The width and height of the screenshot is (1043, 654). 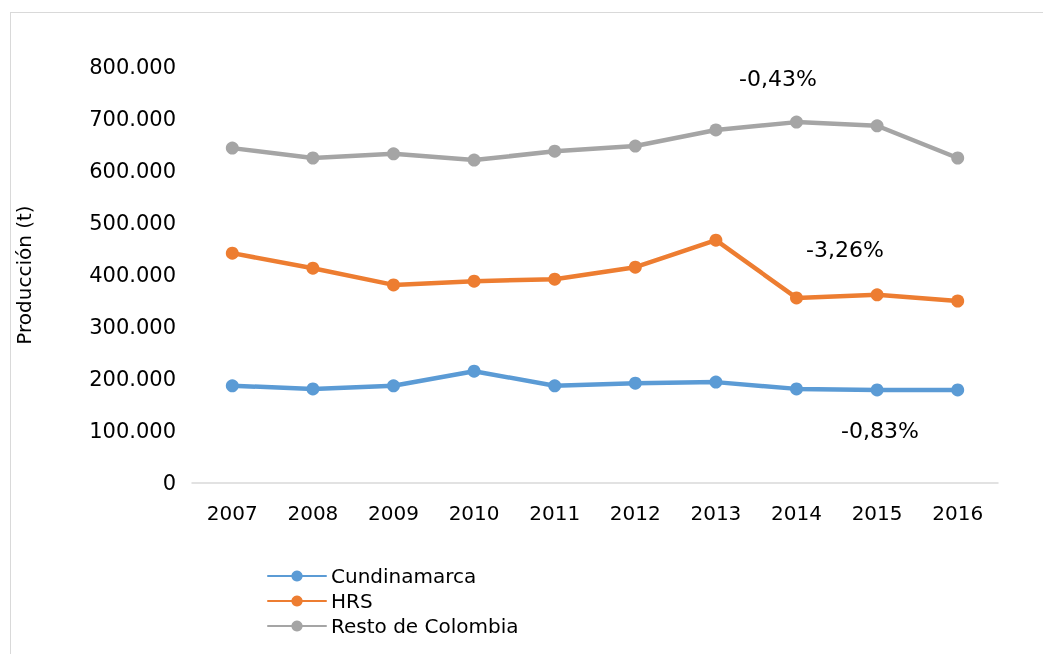 What do you see at coordinates (425, 626) in the screenshot?
I see `legend-label: Resto de Colombia` at bounding box center [425, 626].